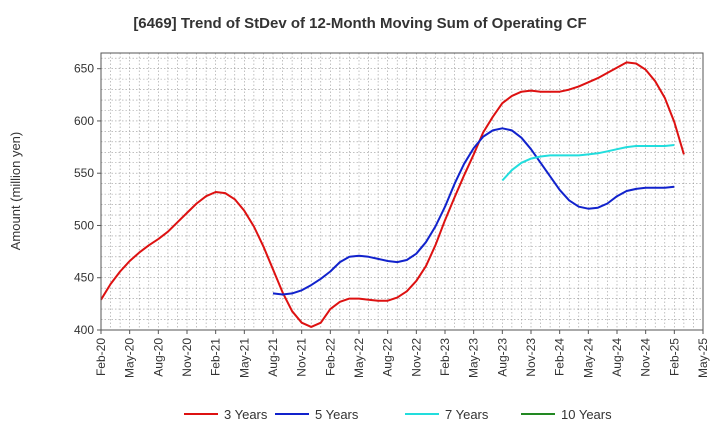 Image resolution: width=720 pixels, height=440 pixels. I want to click on x-tick-label: Feb-21, so click(216, 357).